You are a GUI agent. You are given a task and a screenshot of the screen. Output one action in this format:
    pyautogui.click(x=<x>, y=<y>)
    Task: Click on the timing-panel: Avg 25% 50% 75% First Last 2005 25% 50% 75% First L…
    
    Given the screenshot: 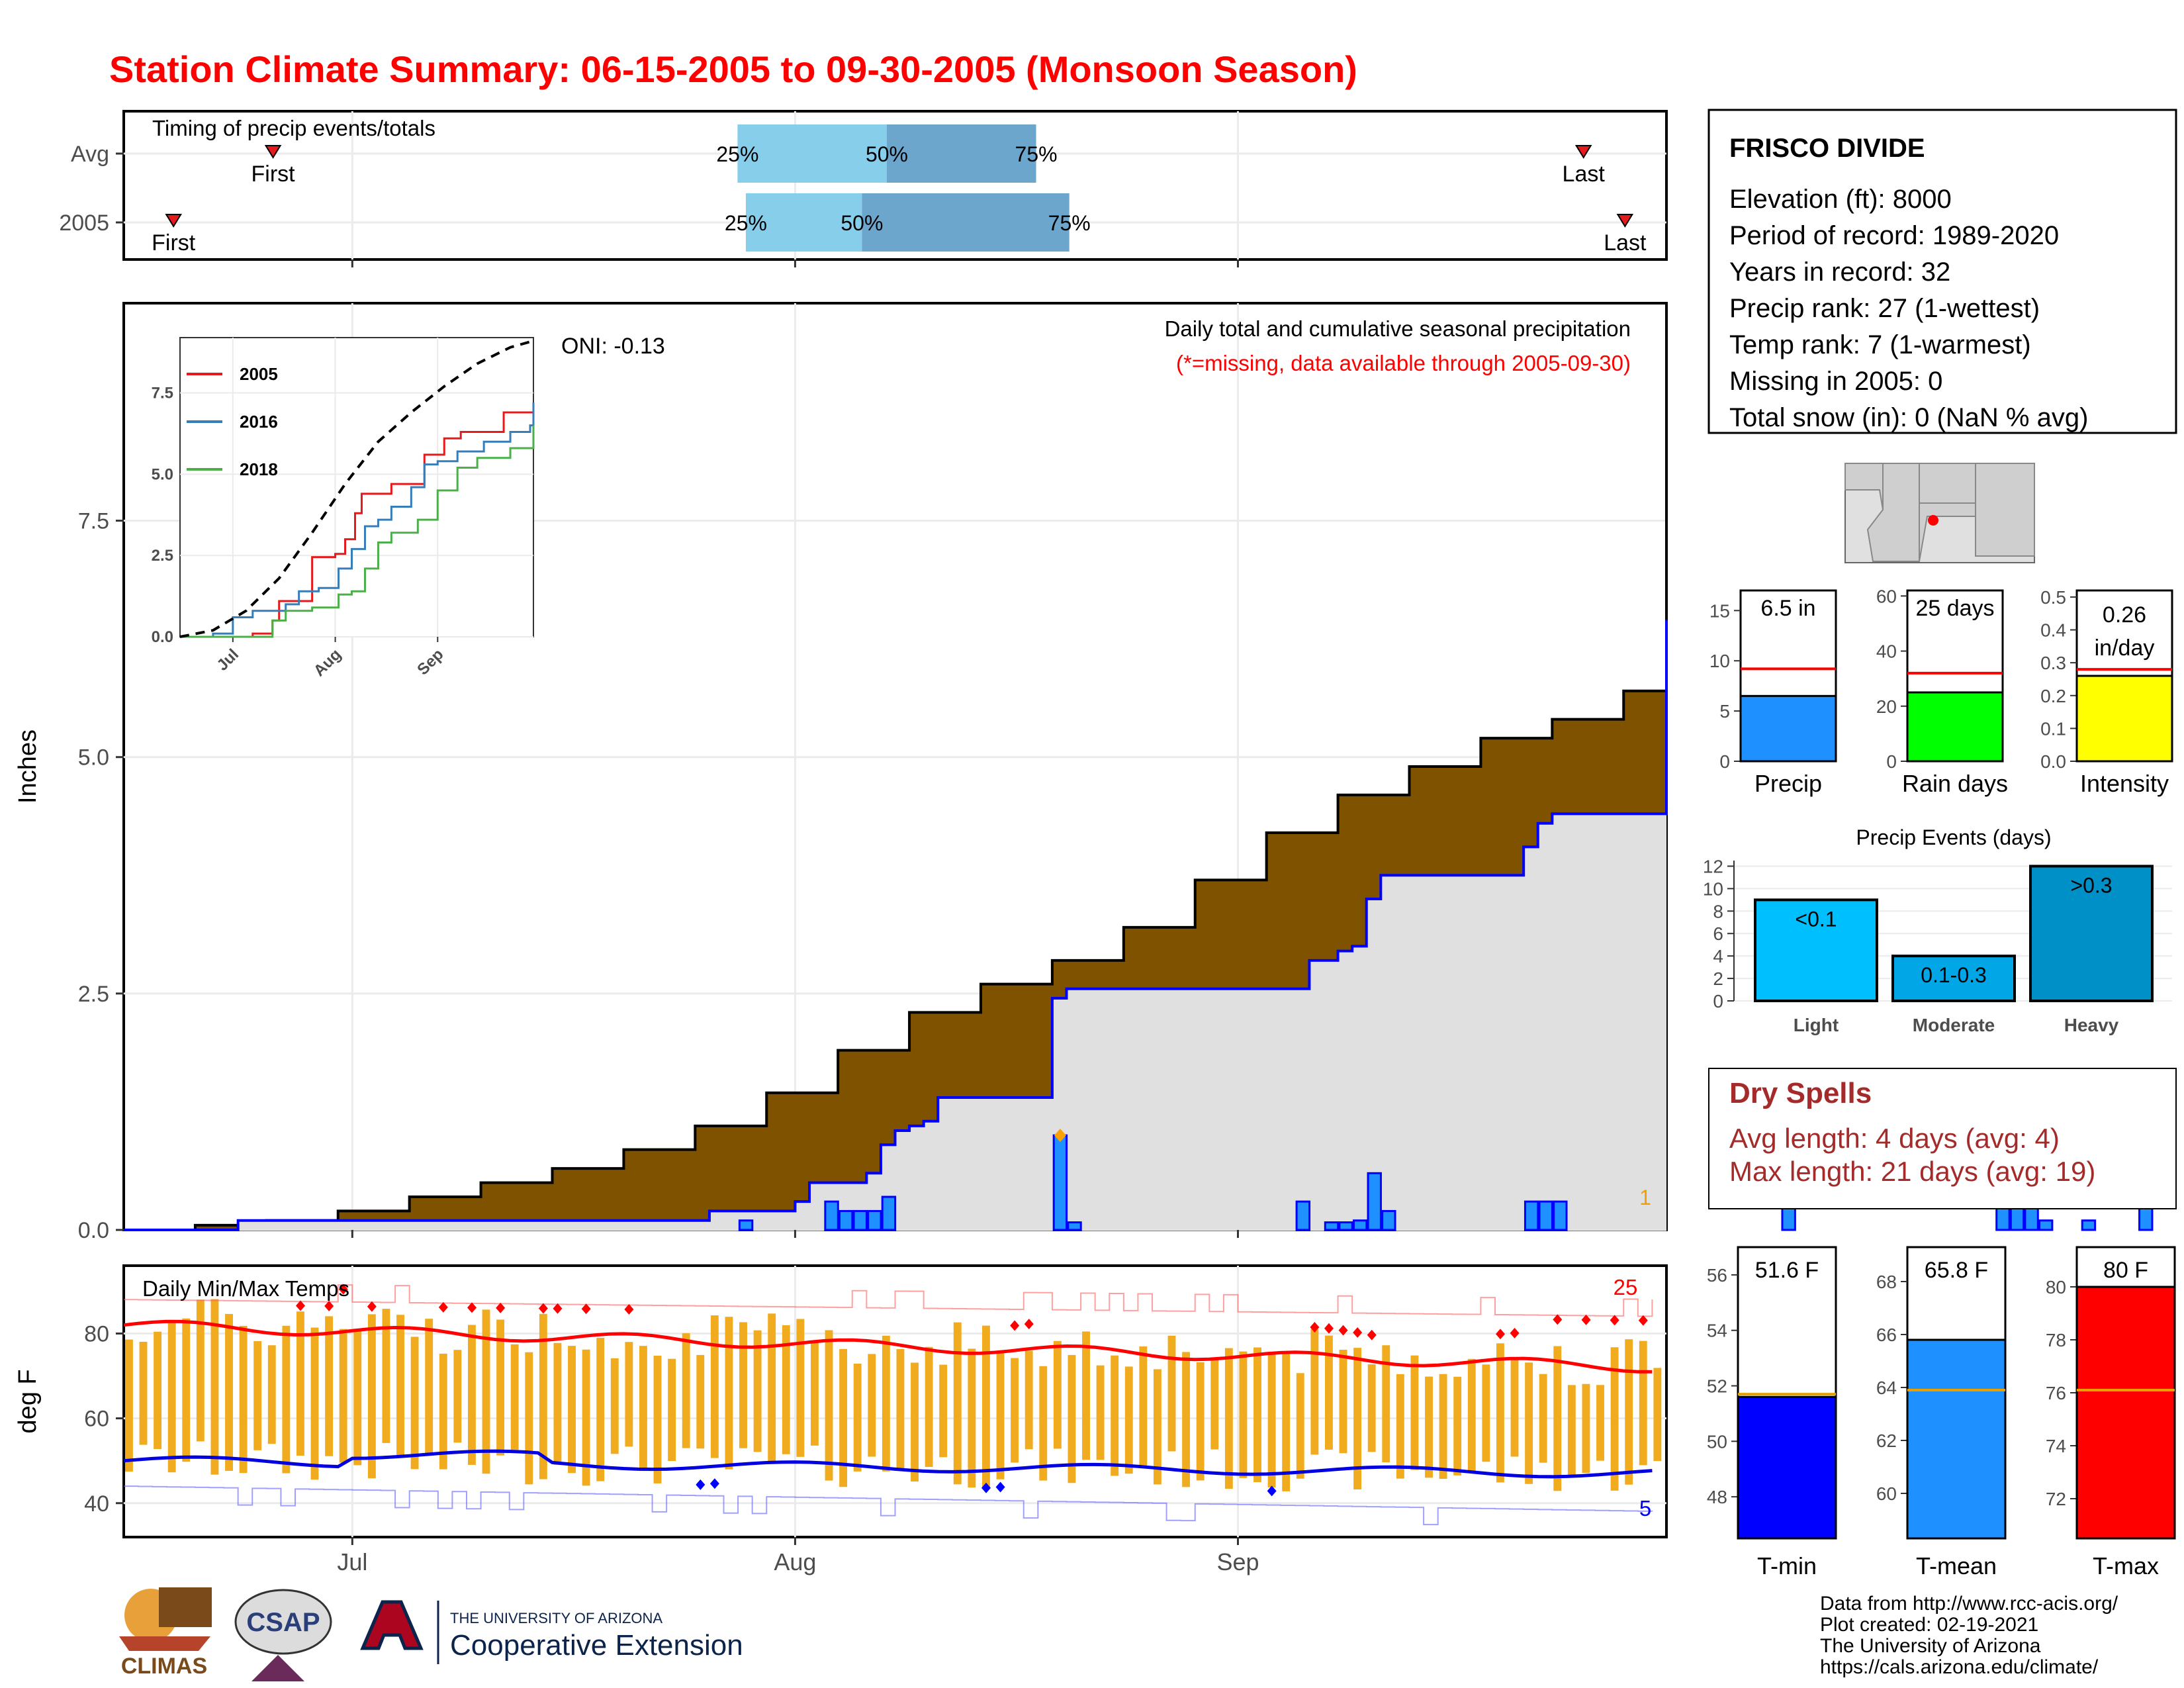 What is the action you would take?
    pyautogui.click(x=863, y=188)
    